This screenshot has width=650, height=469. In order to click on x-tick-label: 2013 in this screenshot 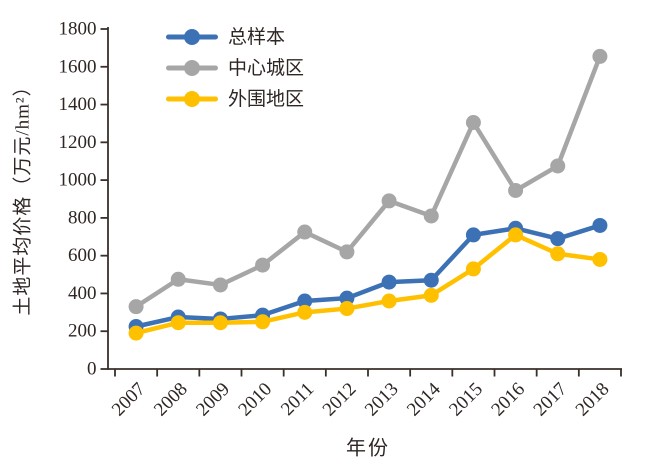, I will do `click(382, 400)`.